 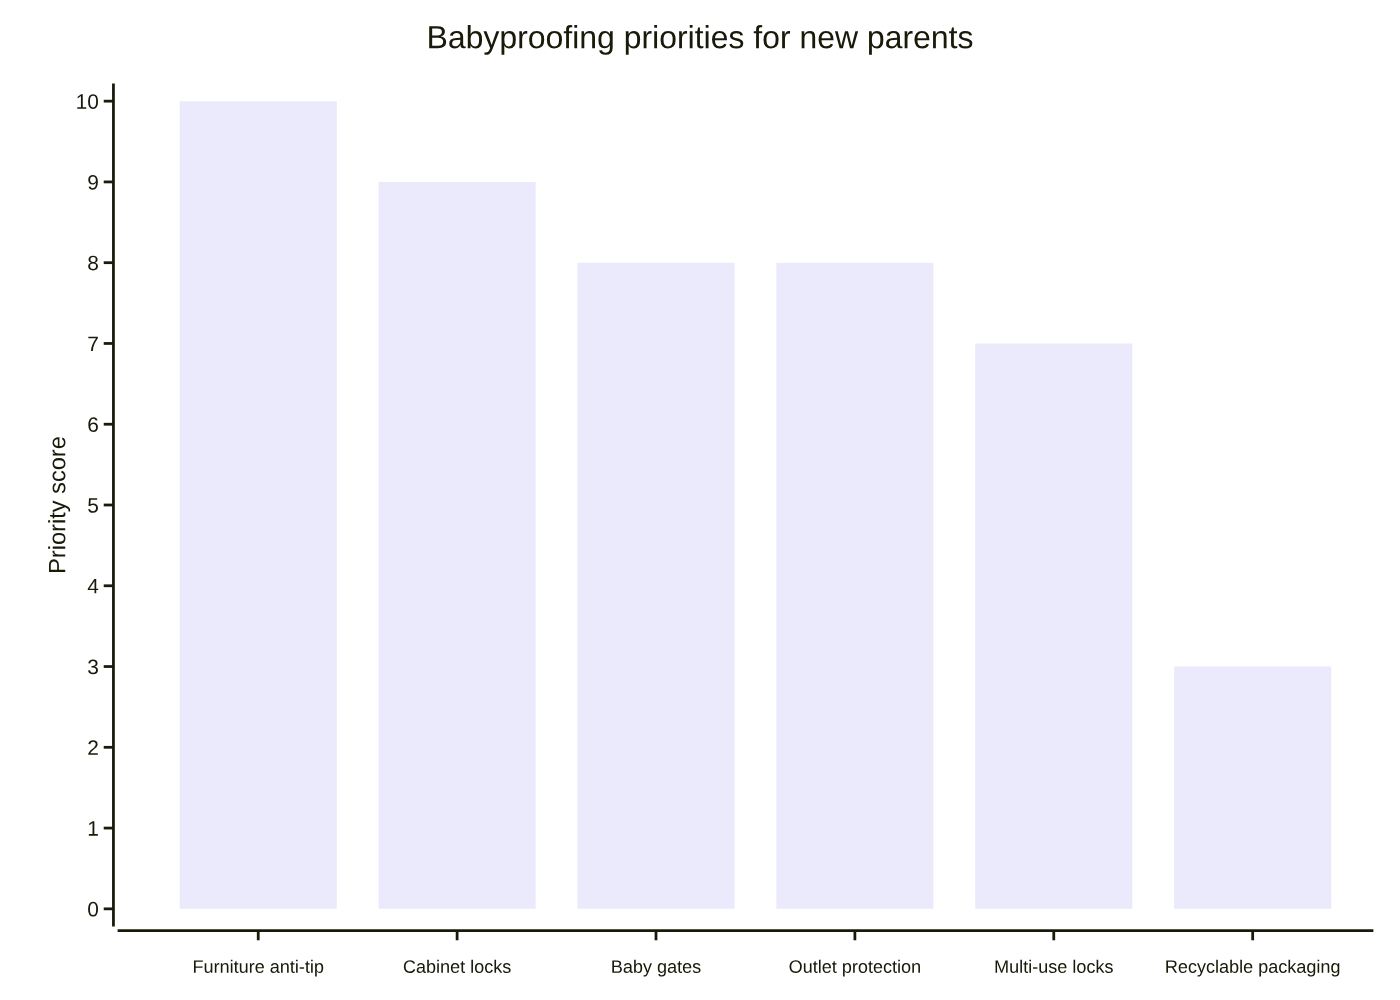 I want to click on x-tick-label: Outlet protection, so click(x=854, y=968).